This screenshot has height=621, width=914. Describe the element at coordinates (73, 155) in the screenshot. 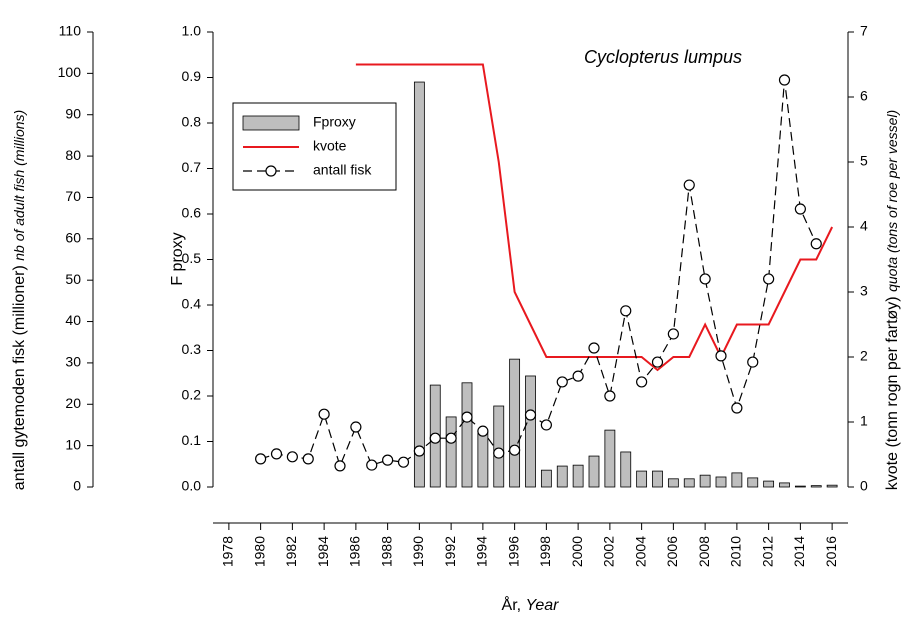

I see `y3-tick-label: 80` at that location.